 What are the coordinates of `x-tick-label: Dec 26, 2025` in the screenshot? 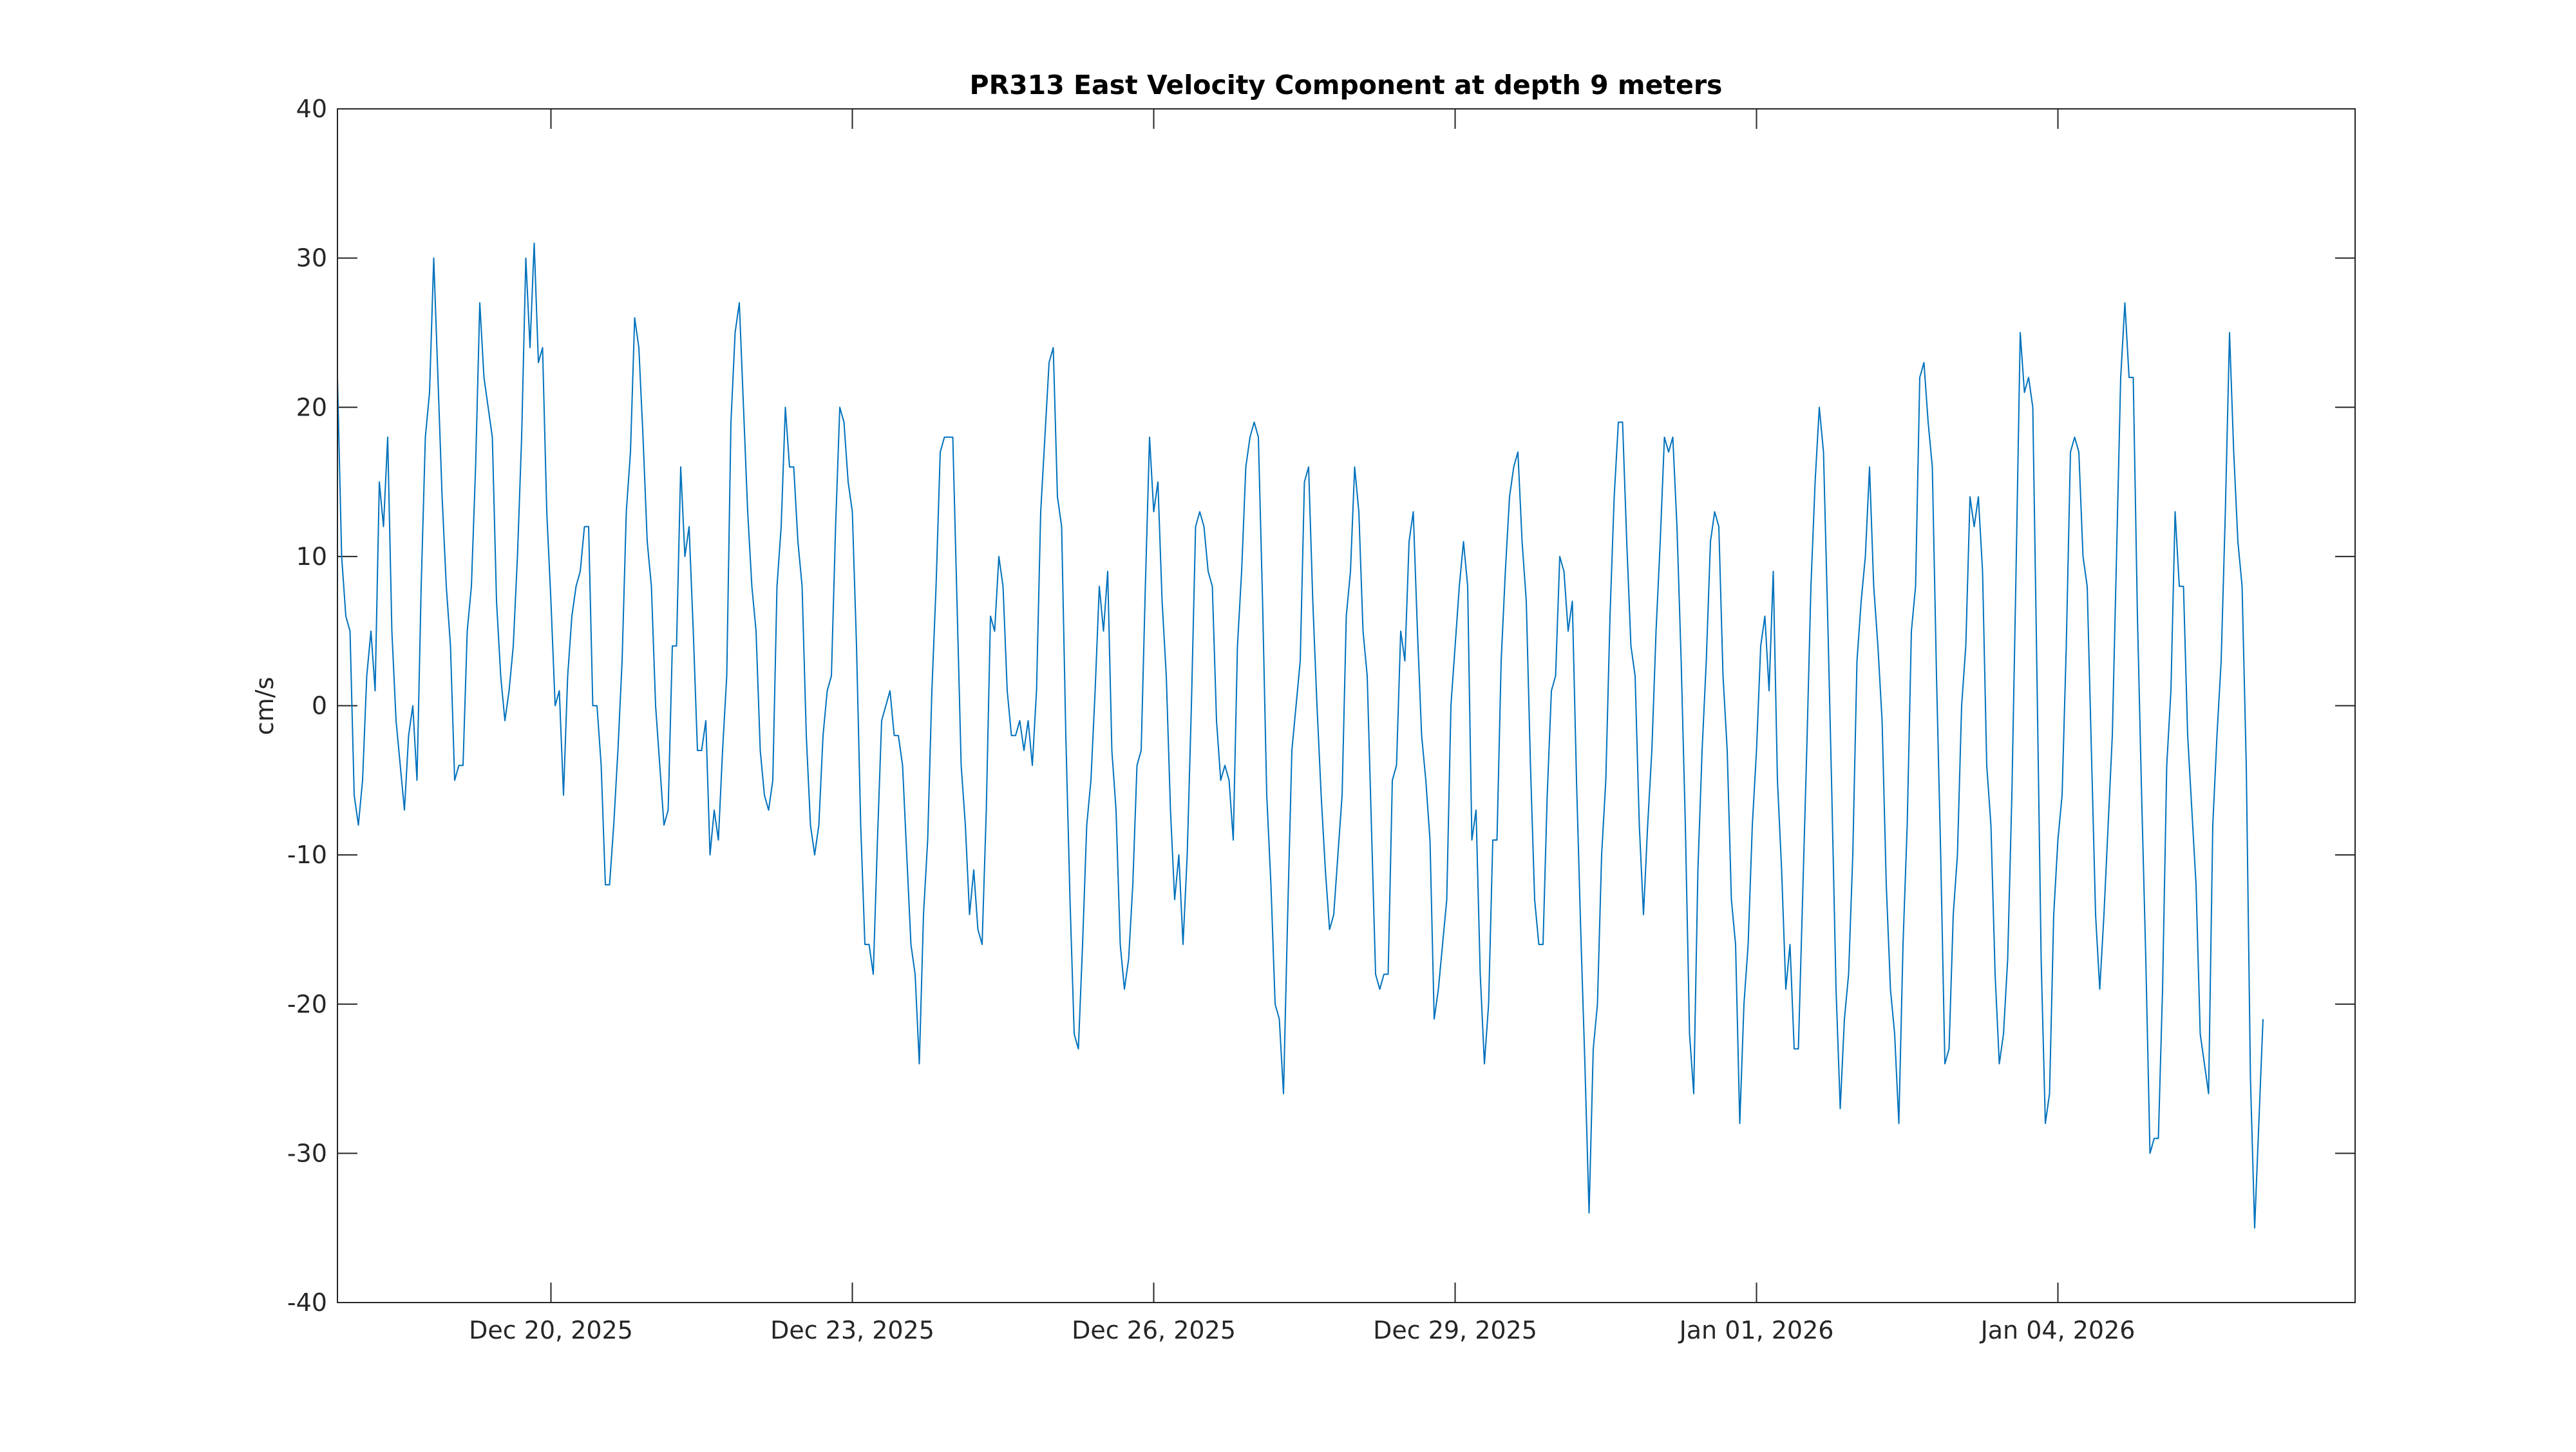 It's located at (1154, 1330).